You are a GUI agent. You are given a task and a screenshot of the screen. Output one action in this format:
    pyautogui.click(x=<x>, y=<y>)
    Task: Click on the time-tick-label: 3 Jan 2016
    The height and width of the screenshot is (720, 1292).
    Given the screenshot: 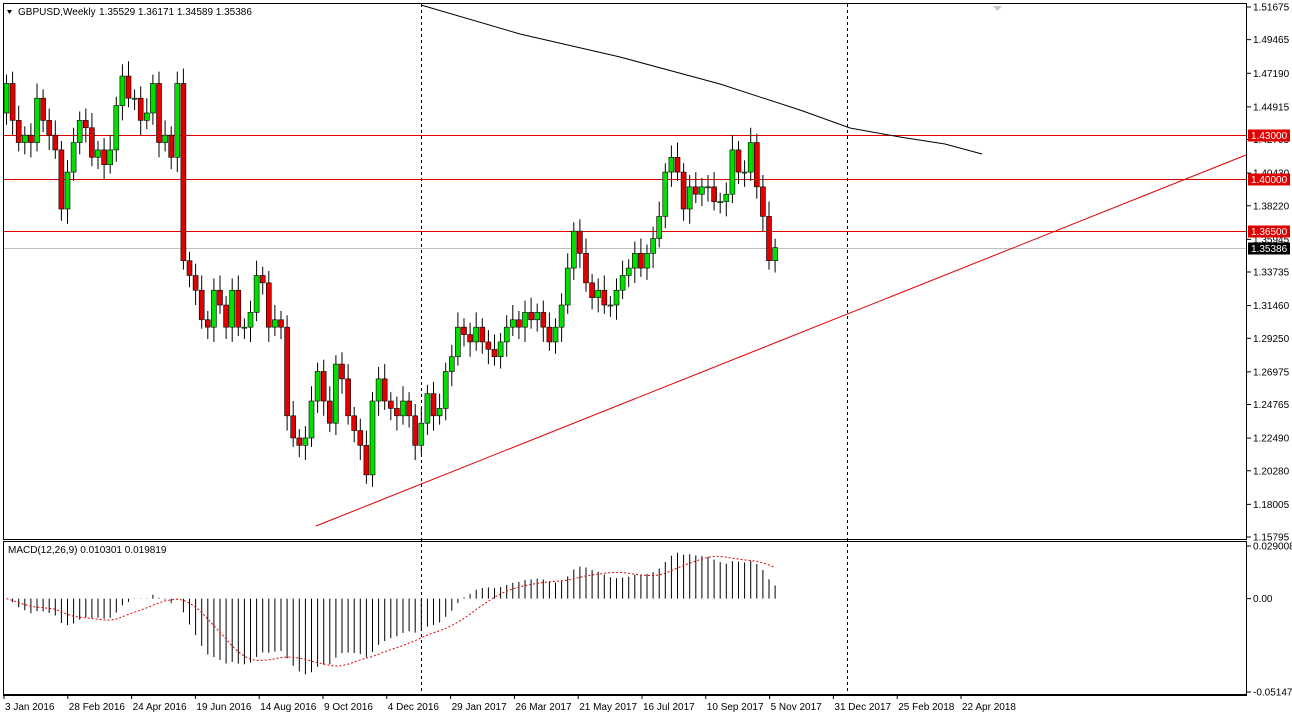 What is the action you would take?
    pyautogui.click(x=30, y=707)
    